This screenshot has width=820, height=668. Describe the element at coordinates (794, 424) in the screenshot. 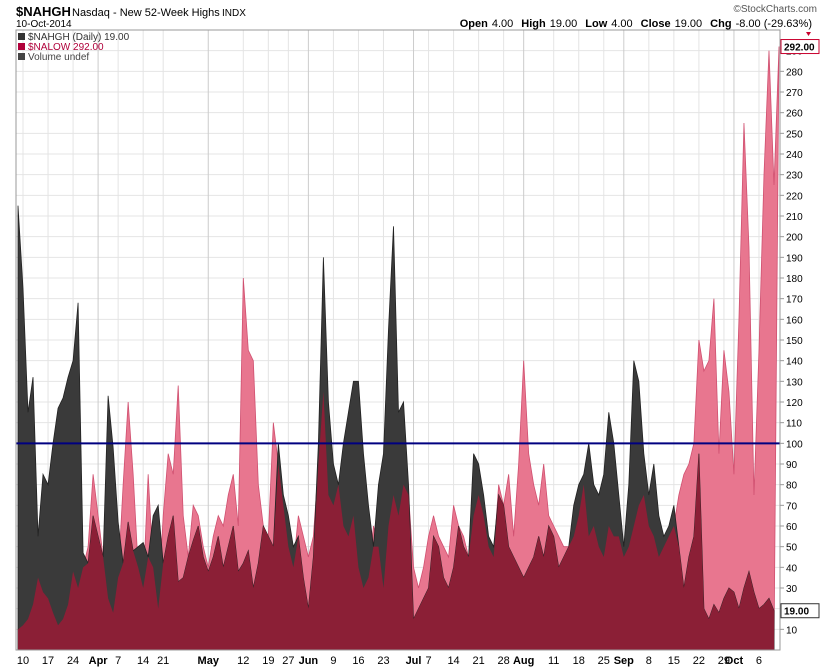

I see `y-tick-label: 110` at that location.